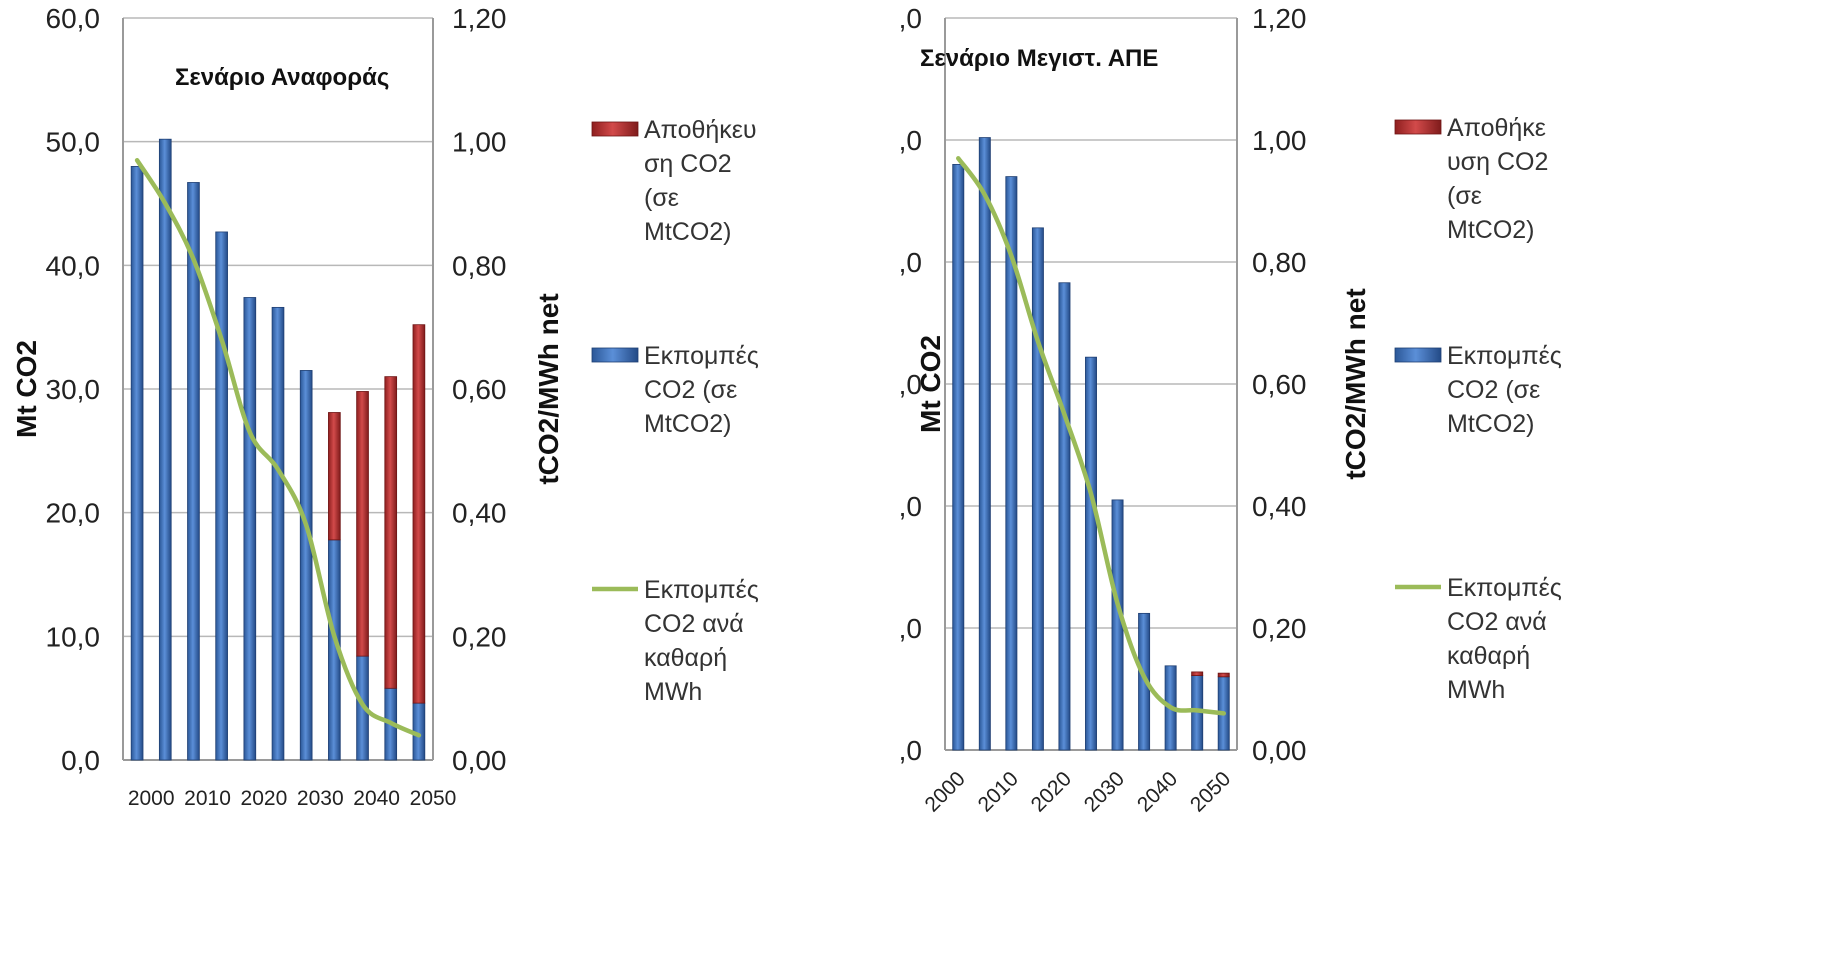 Image resolution: width=1821 pixels, height=957 pixels. Describe the element at coordinates (700, 130) in the screenshot. I see `legend-label: Αποθήκευ` at that location.